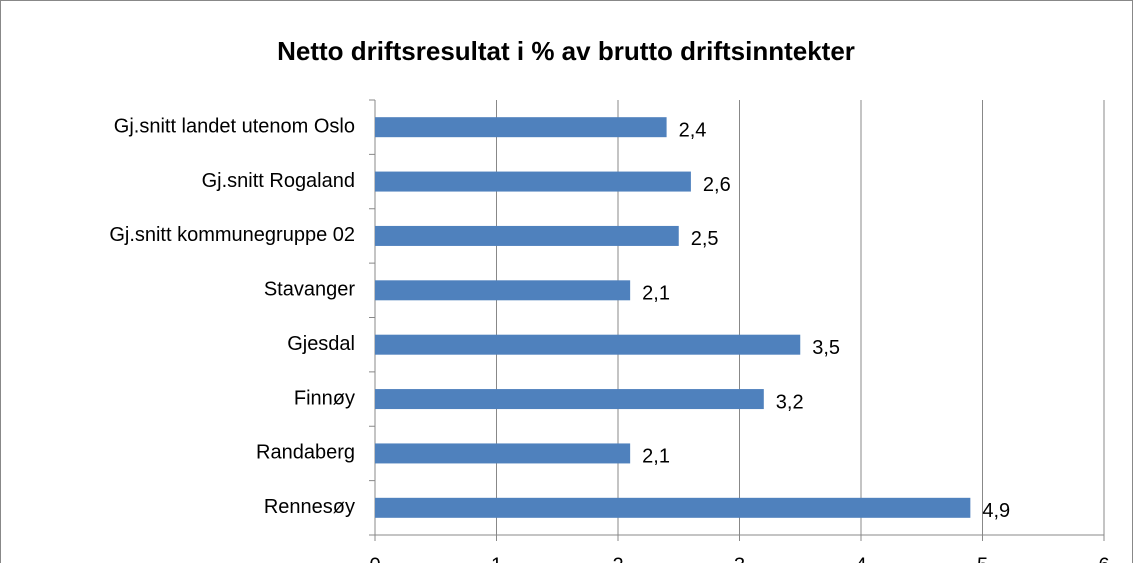 This screenshot has height=563, width=1133. What do you see at coordinates (717, 185) in the screenshot?
I see `data-label: 2,6` at bounding box center [717, 185].